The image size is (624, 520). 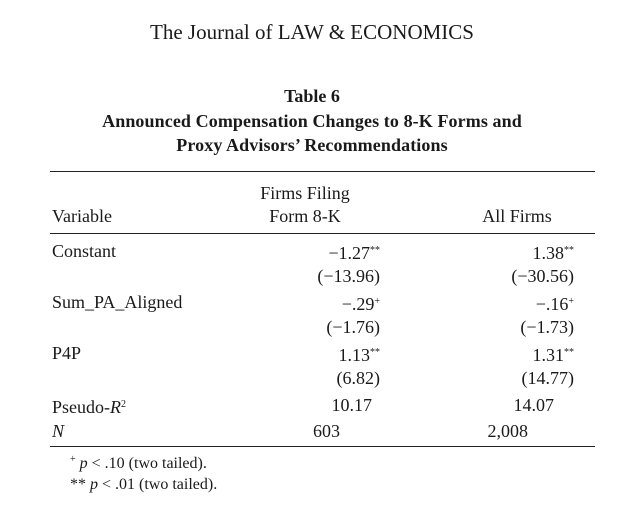 I want to click on n-col1: 603, so click(x=326, y=431).